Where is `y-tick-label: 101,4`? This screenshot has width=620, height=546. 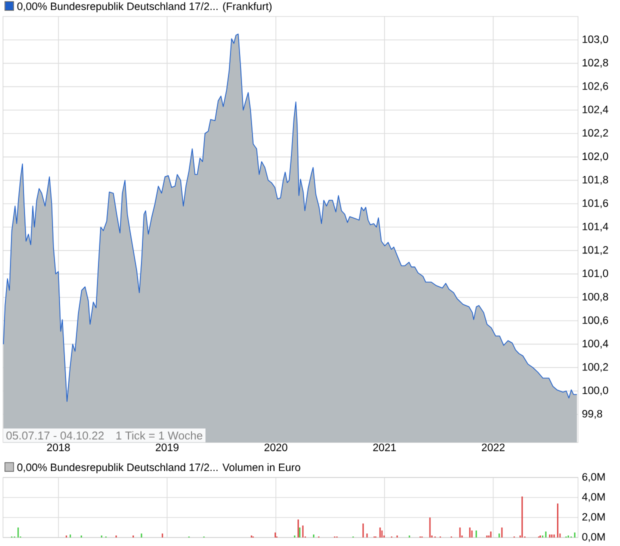 y-tick-label: 101,4 is located at coordinates (595, 227).